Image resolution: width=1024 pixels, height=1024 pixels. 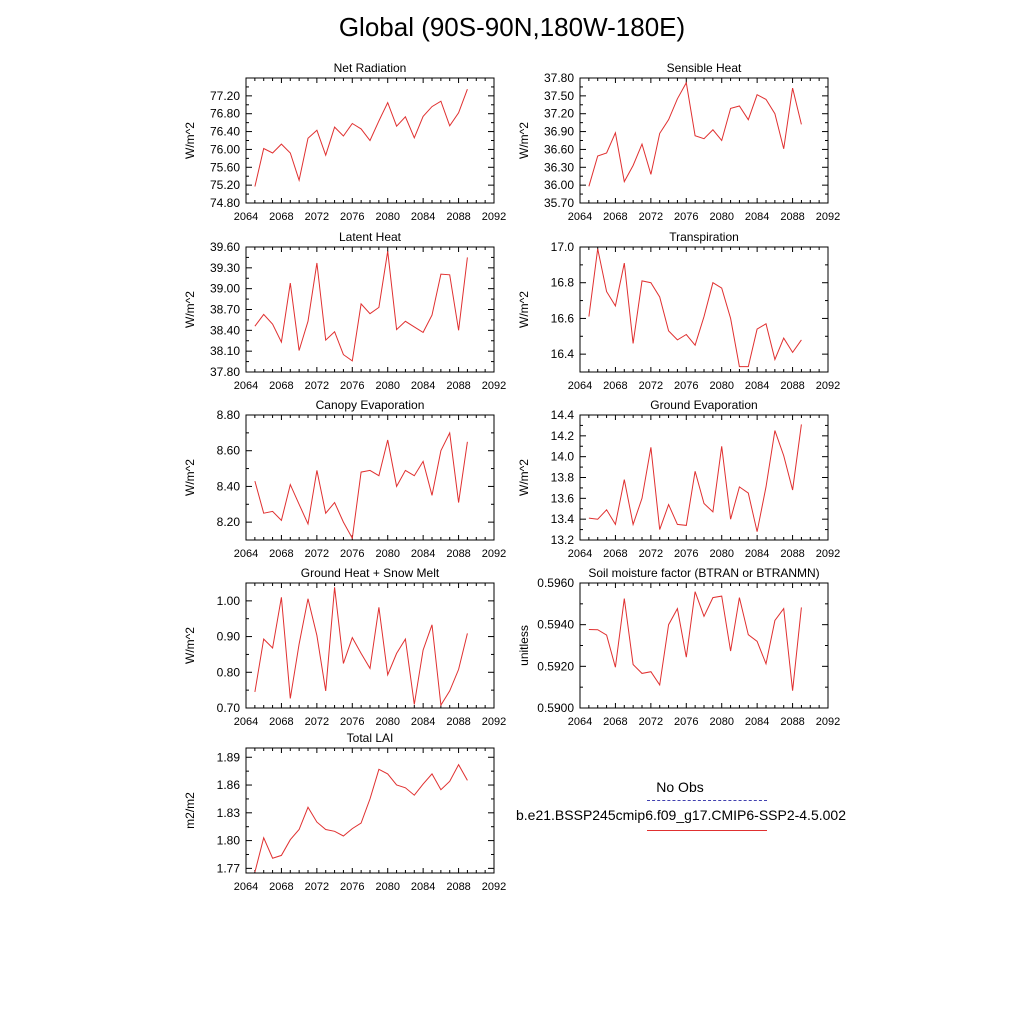 I want to click on y-tick-label: 0.5960, so click(x=555, y=583).